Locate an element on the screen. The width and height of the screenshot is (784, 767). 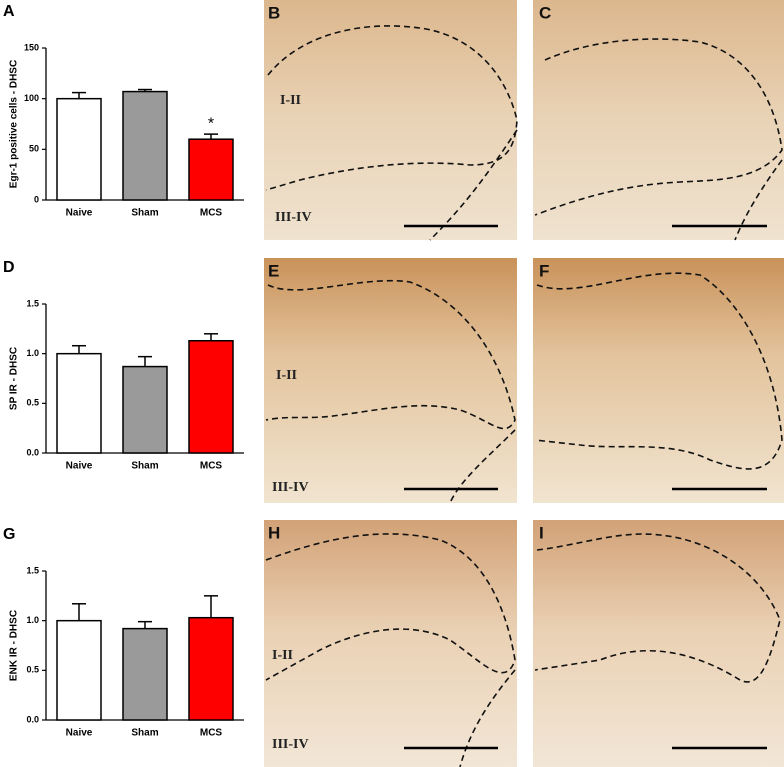
panel-letter: I is located at coordinates (541, 532).